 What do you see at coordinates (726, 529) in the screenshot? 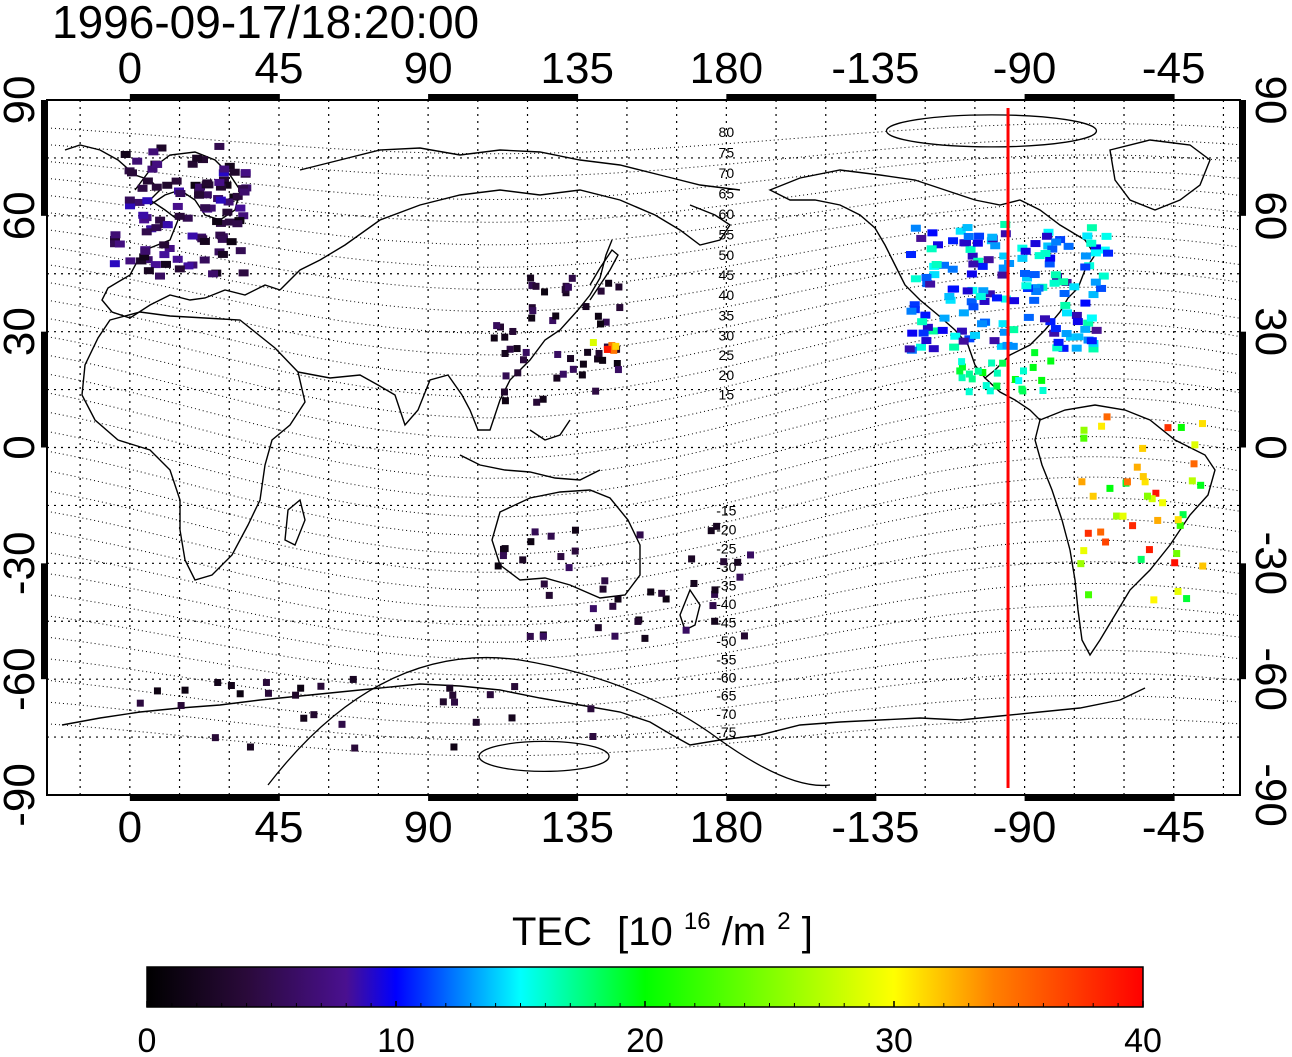
I see `contour-label: -20` at bounding box center [726, 529].